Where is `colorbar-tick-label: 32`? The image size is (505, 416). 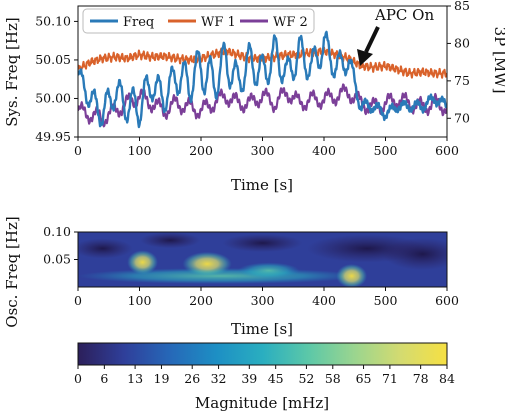
colorbar-tick-label: 32 is located at coordinates (219, 378).